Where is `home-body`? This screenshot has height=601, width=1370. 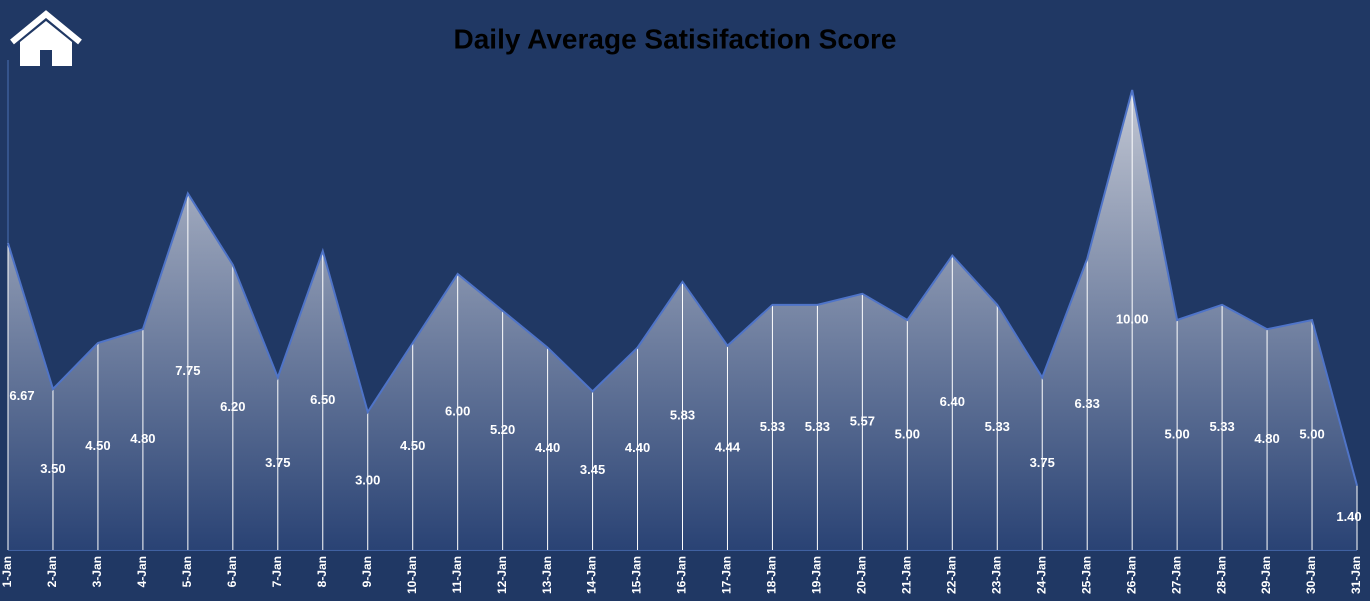 home-body is located at coordinates (46, 43).